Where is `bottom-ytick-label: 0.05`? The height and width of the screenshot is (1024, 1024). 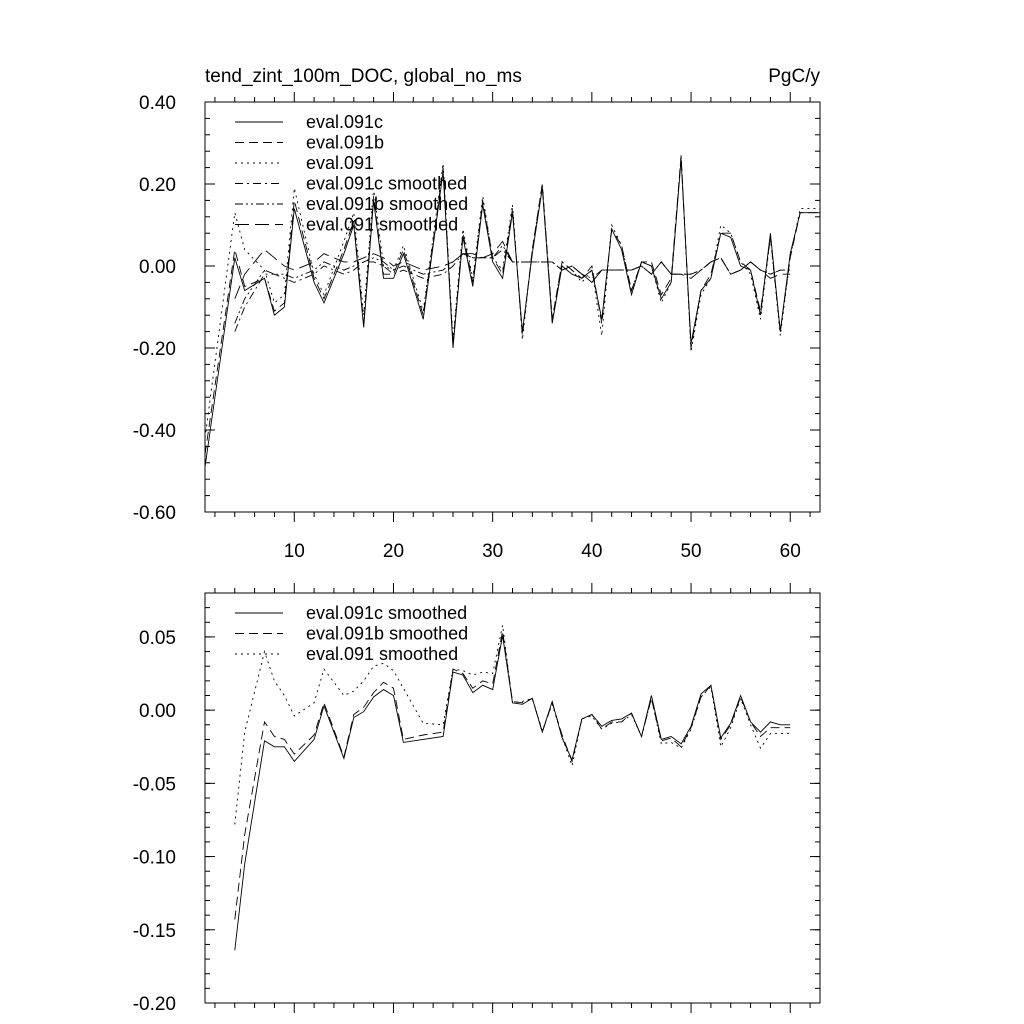 bottom-ytick-label: 0.05 is located at coordinates (157, 638).